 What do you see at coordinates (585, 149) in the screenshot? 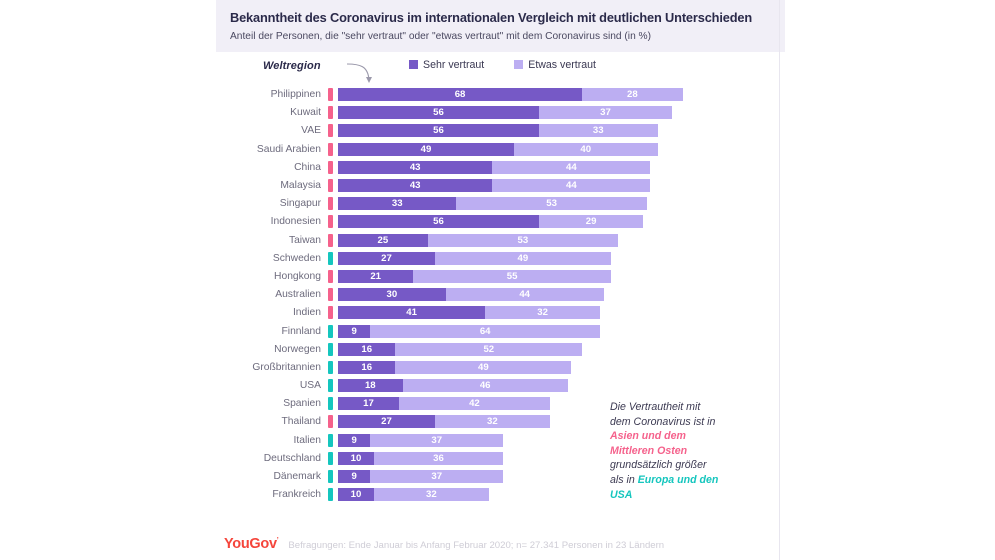
I see `bar-segment-etwas-vertraut: 40` at bounding box center [585, 149].